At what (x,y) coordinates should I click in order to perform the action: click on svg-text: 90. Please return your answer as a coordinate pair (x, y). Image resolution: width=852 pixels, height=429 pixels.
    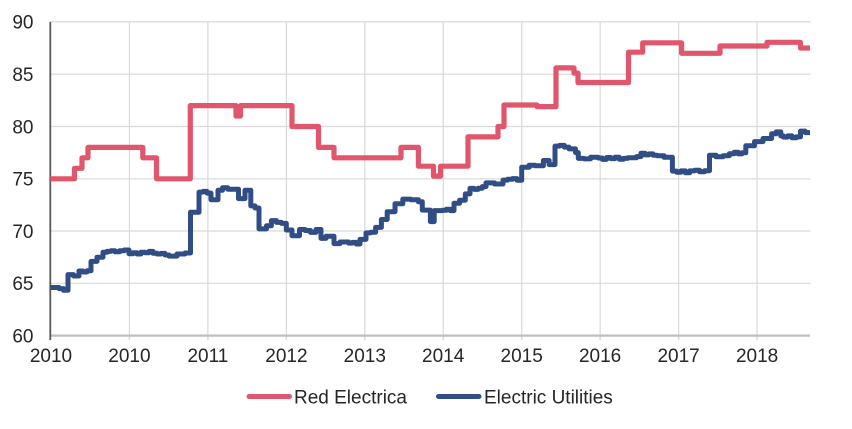
    Looking at the image, I should click on (22, 23).